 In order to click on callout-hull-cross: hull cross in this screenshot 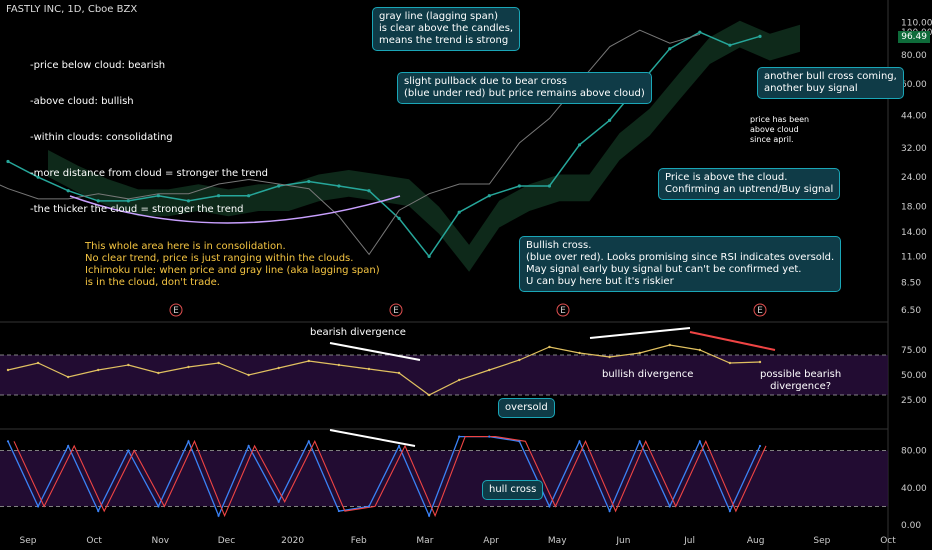, I will do `click(513, 490)`.